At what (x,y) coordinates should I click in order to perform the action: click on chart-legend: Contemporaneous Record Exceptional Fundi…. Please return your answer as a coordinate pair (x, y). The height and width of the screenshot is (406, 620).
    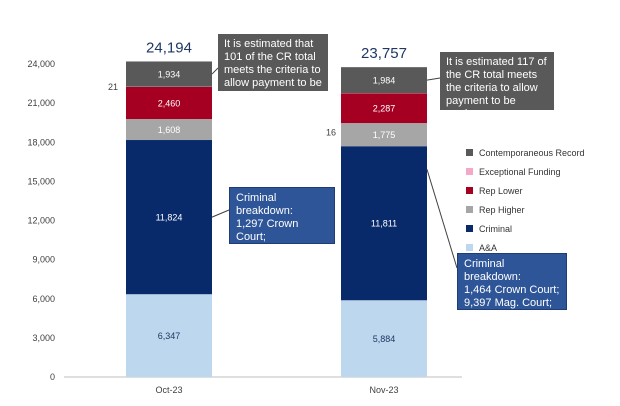
    Looking at the image, I should click on (543, 200).